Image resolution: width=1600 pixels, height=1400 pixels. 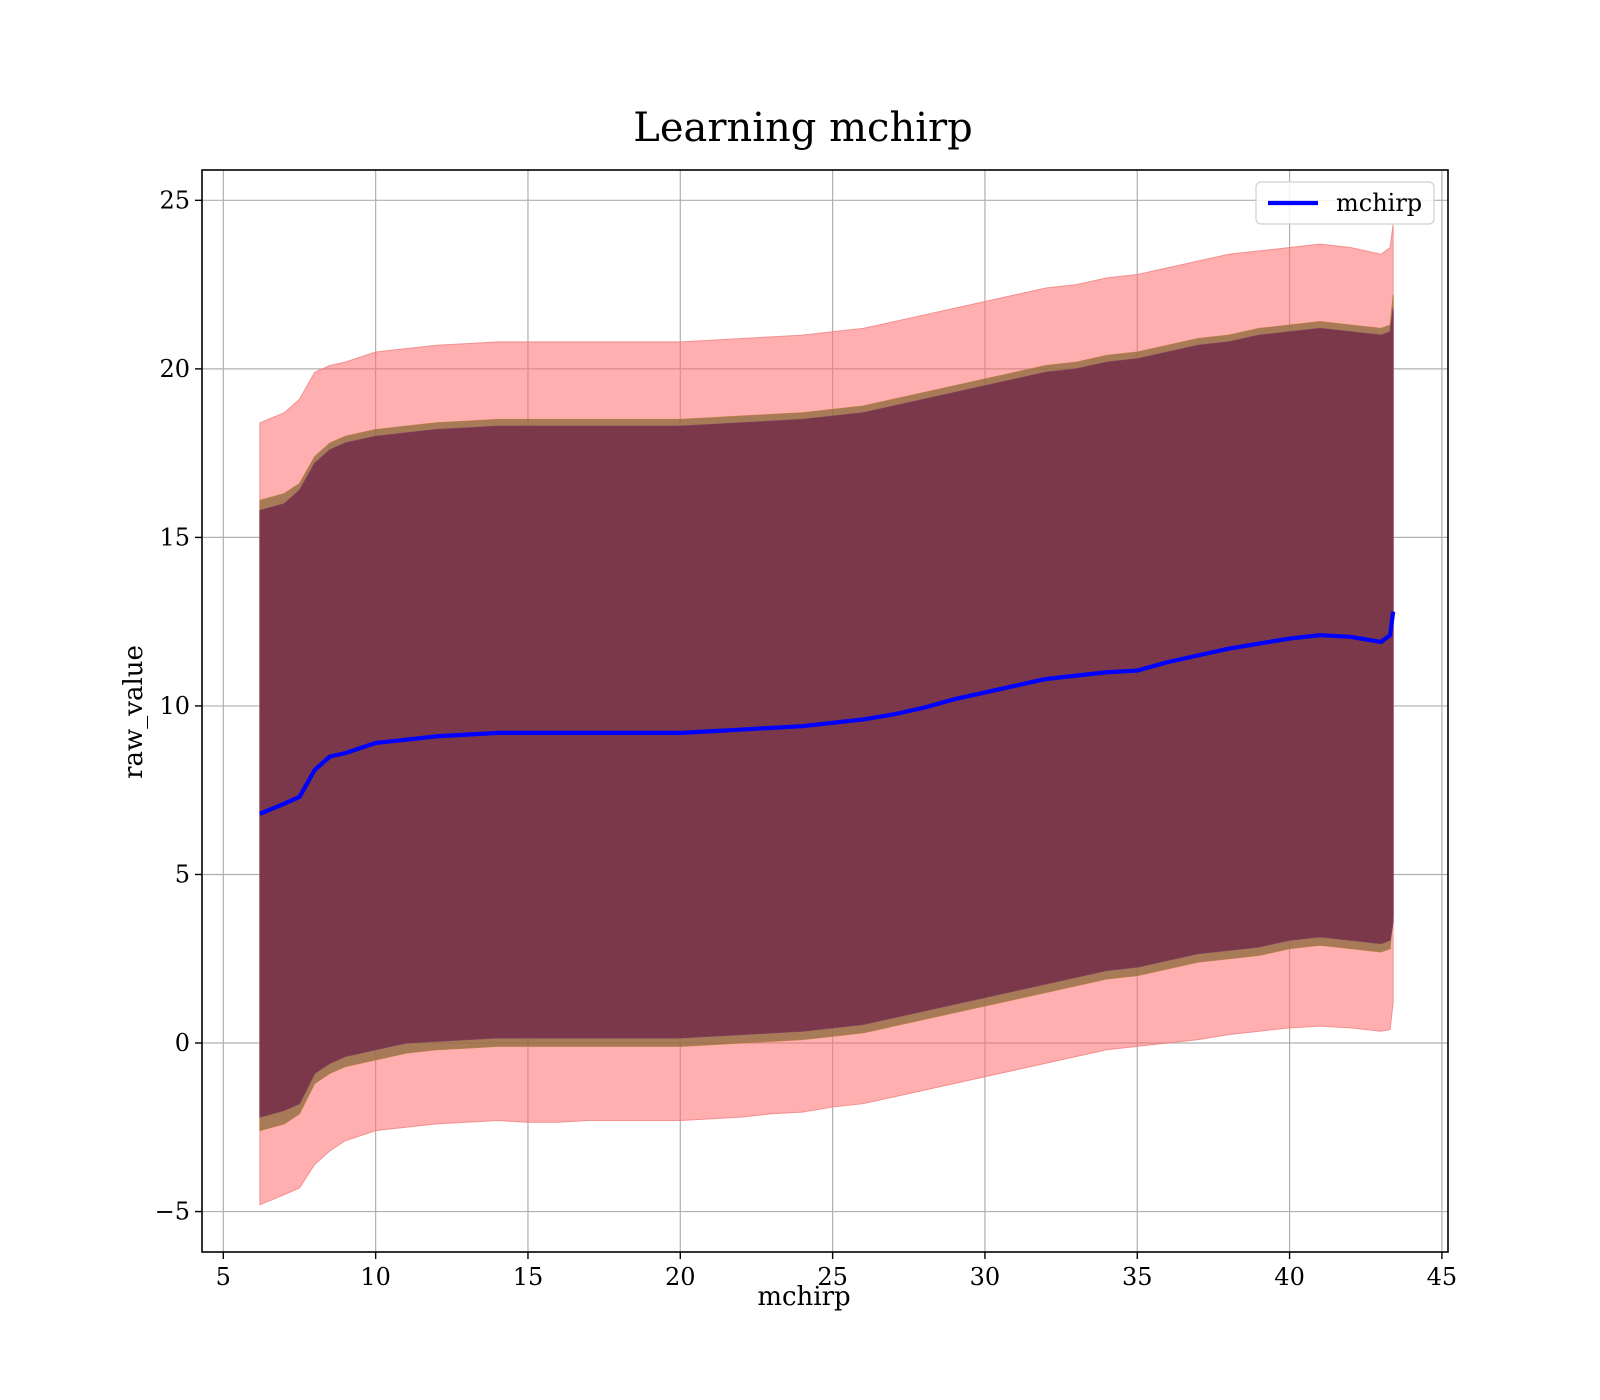 What do you see at coordinates (985, 1277) in the screenshot?
I see `x-tick-label: 30` at bounding box center [985, 1277].